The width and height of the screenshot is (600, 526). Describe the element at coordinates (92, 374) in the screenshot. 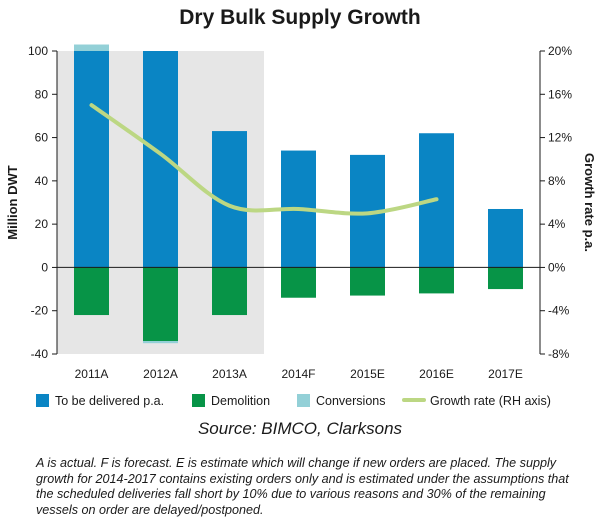

I see `x-tick-label: 2011A` at that location.